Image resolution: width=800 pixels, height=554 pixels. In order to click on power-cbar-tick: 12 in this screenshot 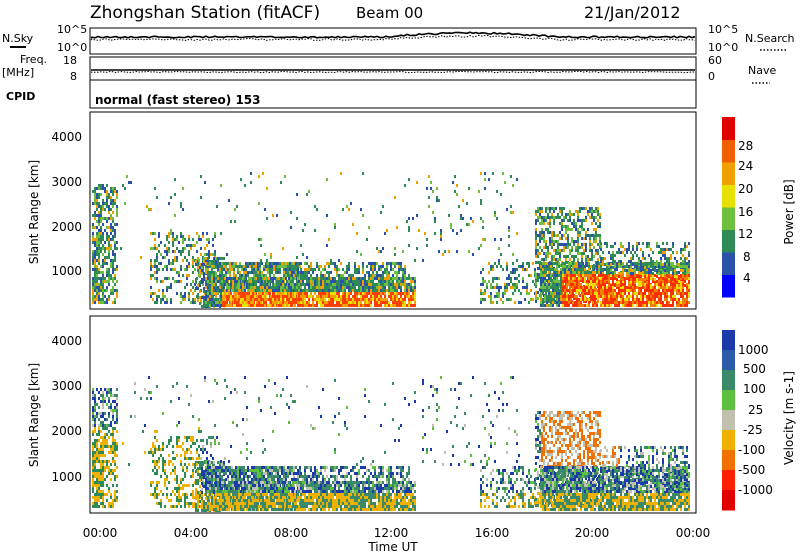, I will do `click(745, 234)`.